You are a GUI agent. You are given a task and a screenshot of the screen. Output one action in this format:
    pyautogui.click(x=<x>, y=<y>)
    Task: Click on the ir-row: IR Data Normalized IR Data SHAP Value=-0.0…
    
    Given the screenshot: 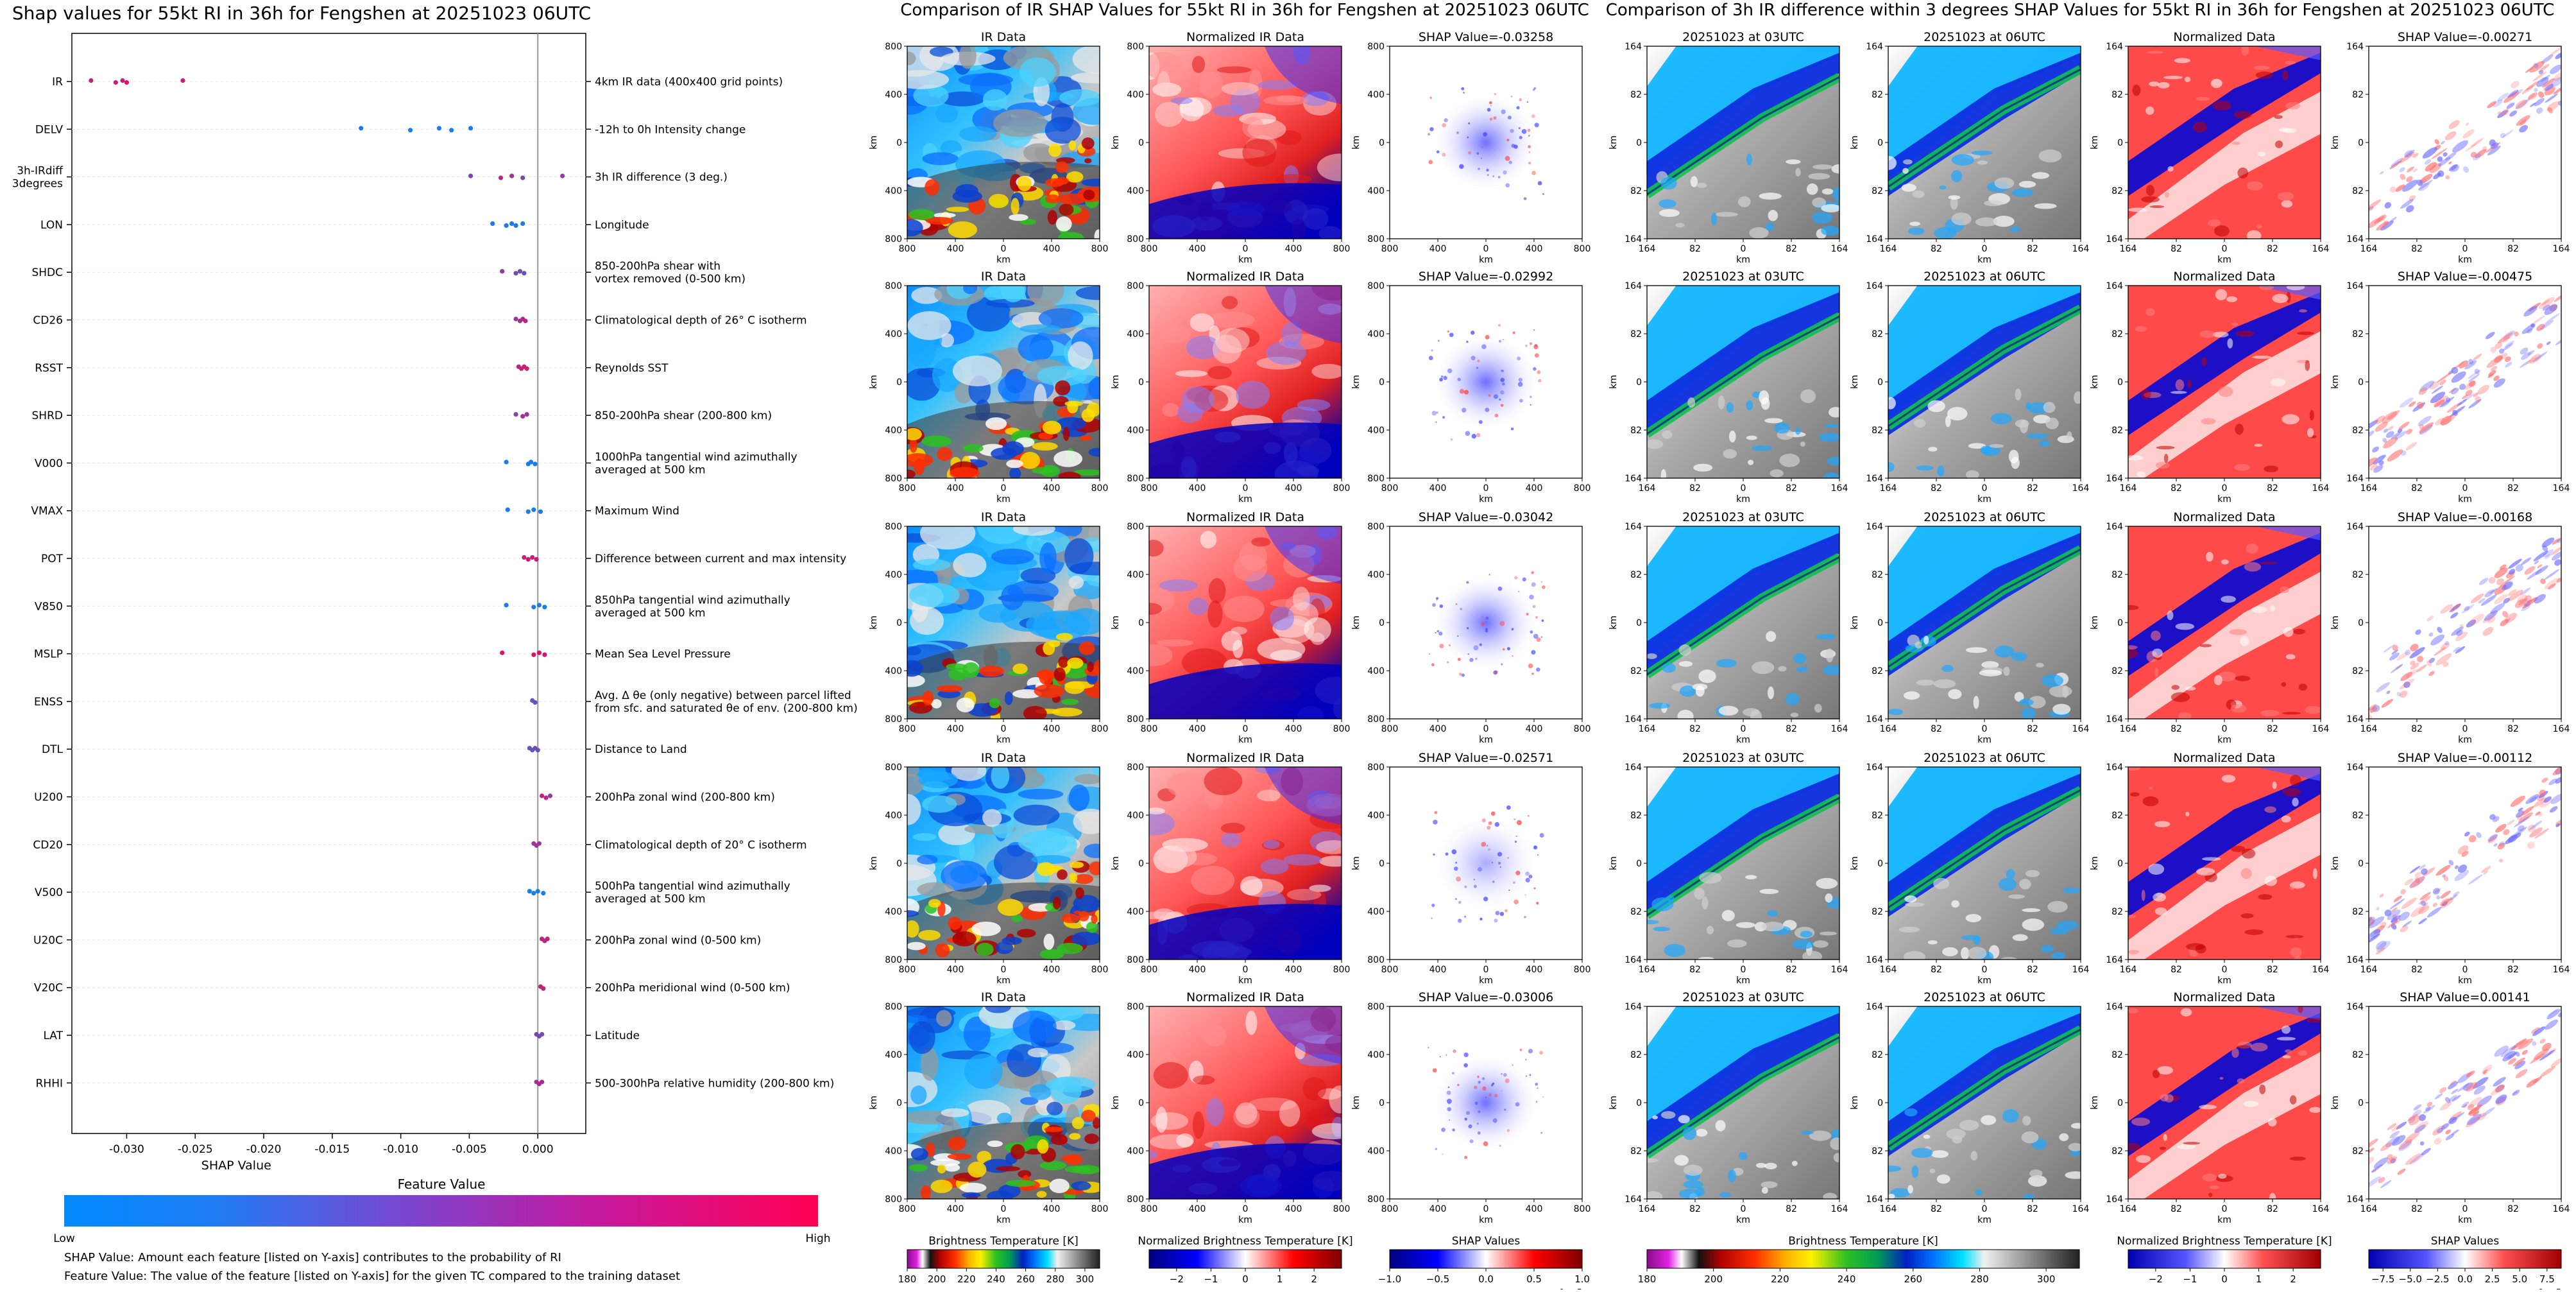 What is the action you would take?
    pyautogui.click(x=1230, y=627)
    